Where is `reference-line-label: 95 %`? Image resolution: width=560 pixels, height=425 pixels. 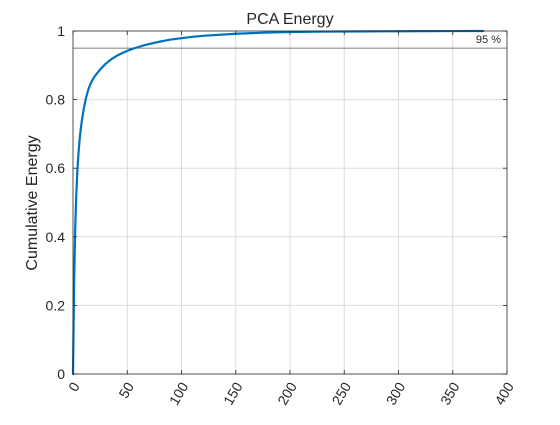
reference-line-label: 95 % is located at coordinates (488, 40).